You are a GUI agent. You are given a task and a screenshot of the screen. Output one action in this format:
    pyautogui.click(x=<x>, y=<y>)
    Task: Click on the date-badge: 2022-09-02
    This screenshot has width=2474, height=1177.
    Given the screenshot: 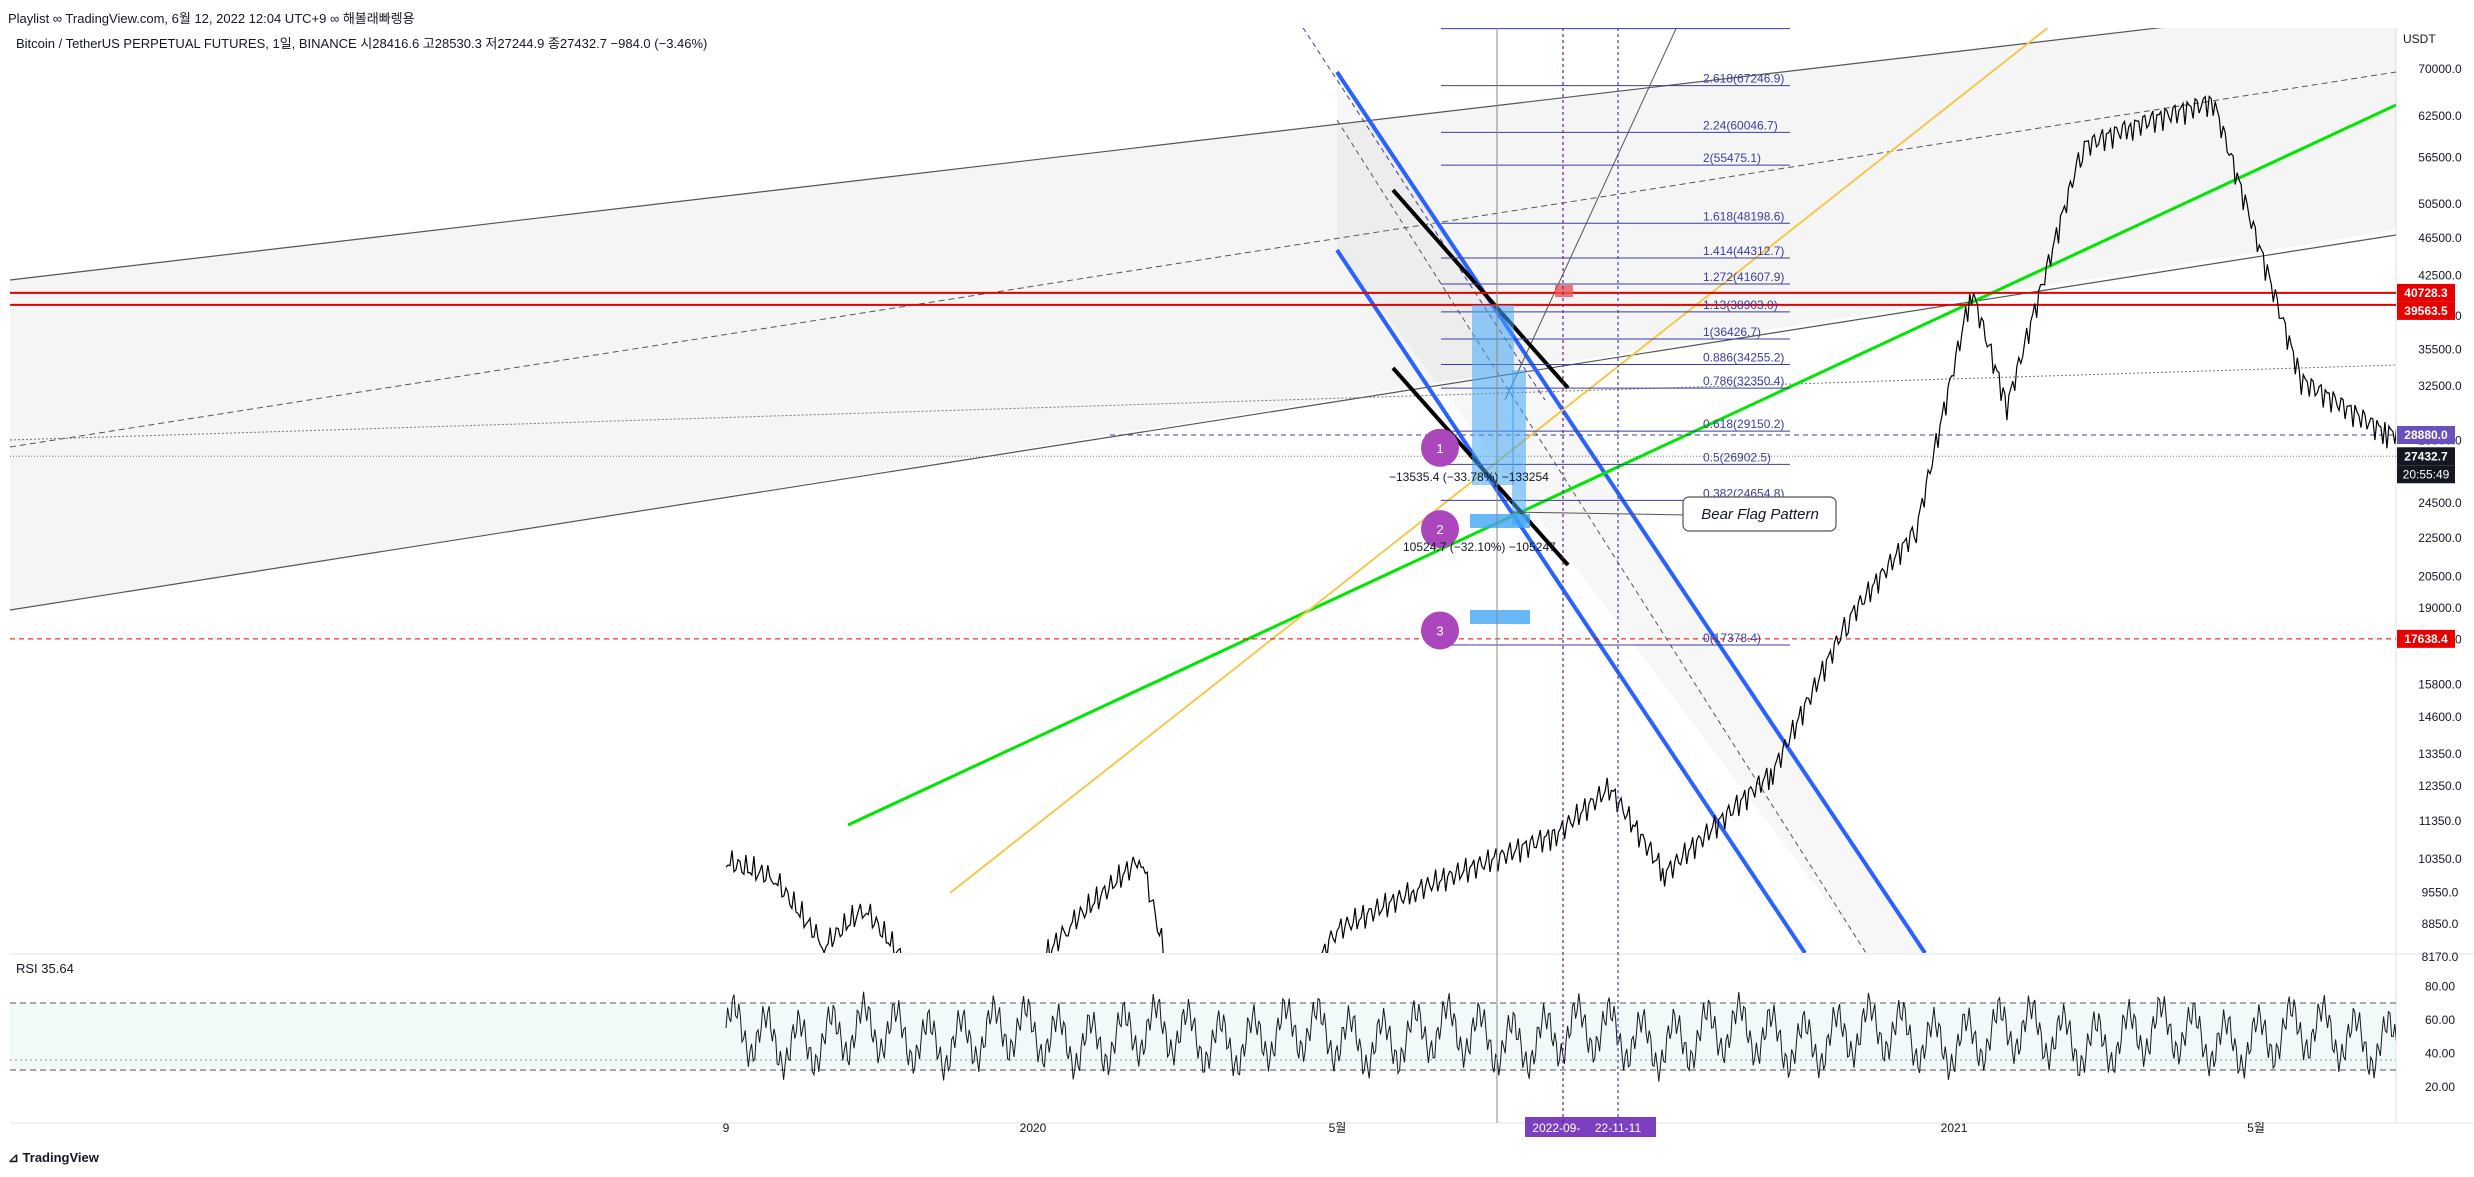 What is the action you would take?
    pyautogui.click(x=1563, y=1128)
    